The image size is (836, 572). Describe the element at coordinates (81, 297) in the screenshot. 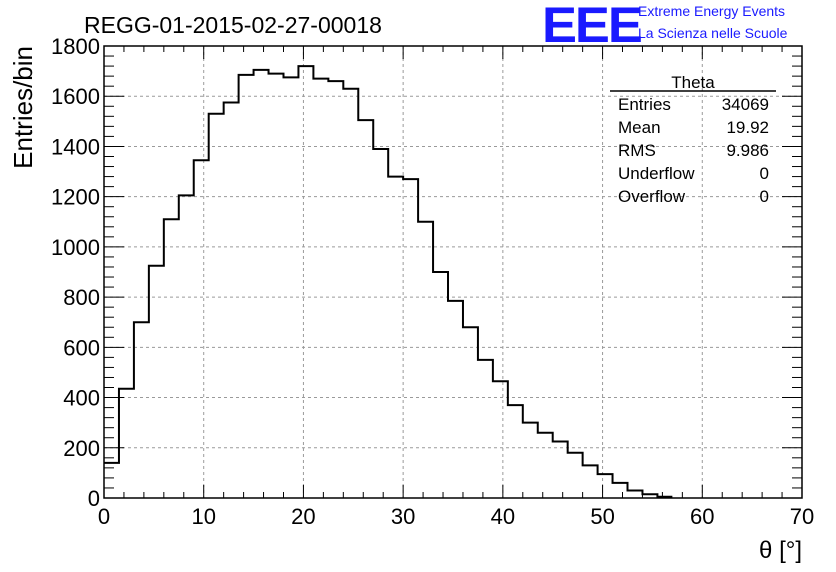

I see `y-tick-label: 800` at that location.